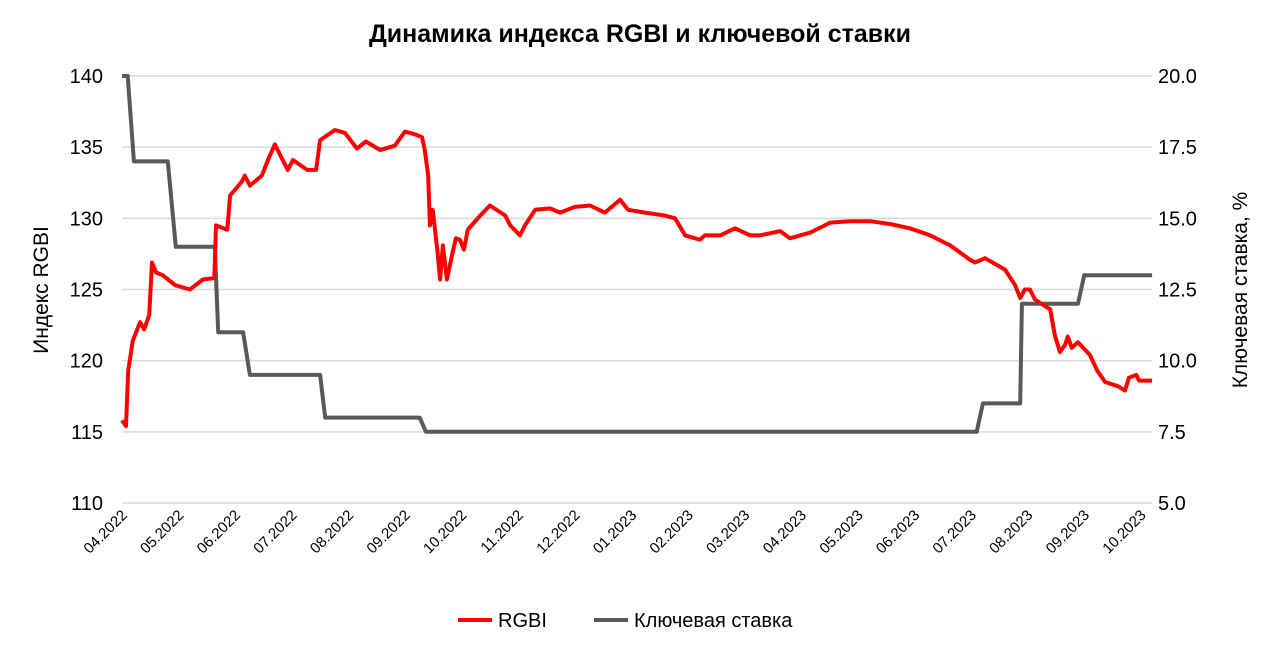  I want to click on x-tick-label: 06.2023, so click(898, 532).